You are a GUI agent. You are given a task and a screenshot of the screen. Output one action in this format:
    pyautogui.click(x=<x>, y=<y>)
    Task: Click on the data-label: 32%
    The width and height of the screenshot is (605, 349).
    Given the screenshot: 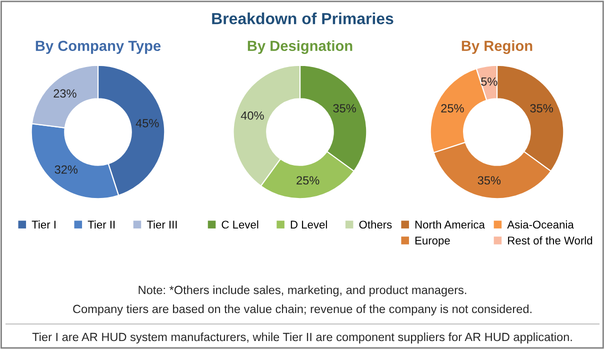 What is the action you would take?
    pyautogui.click(x=66, y=169)
    